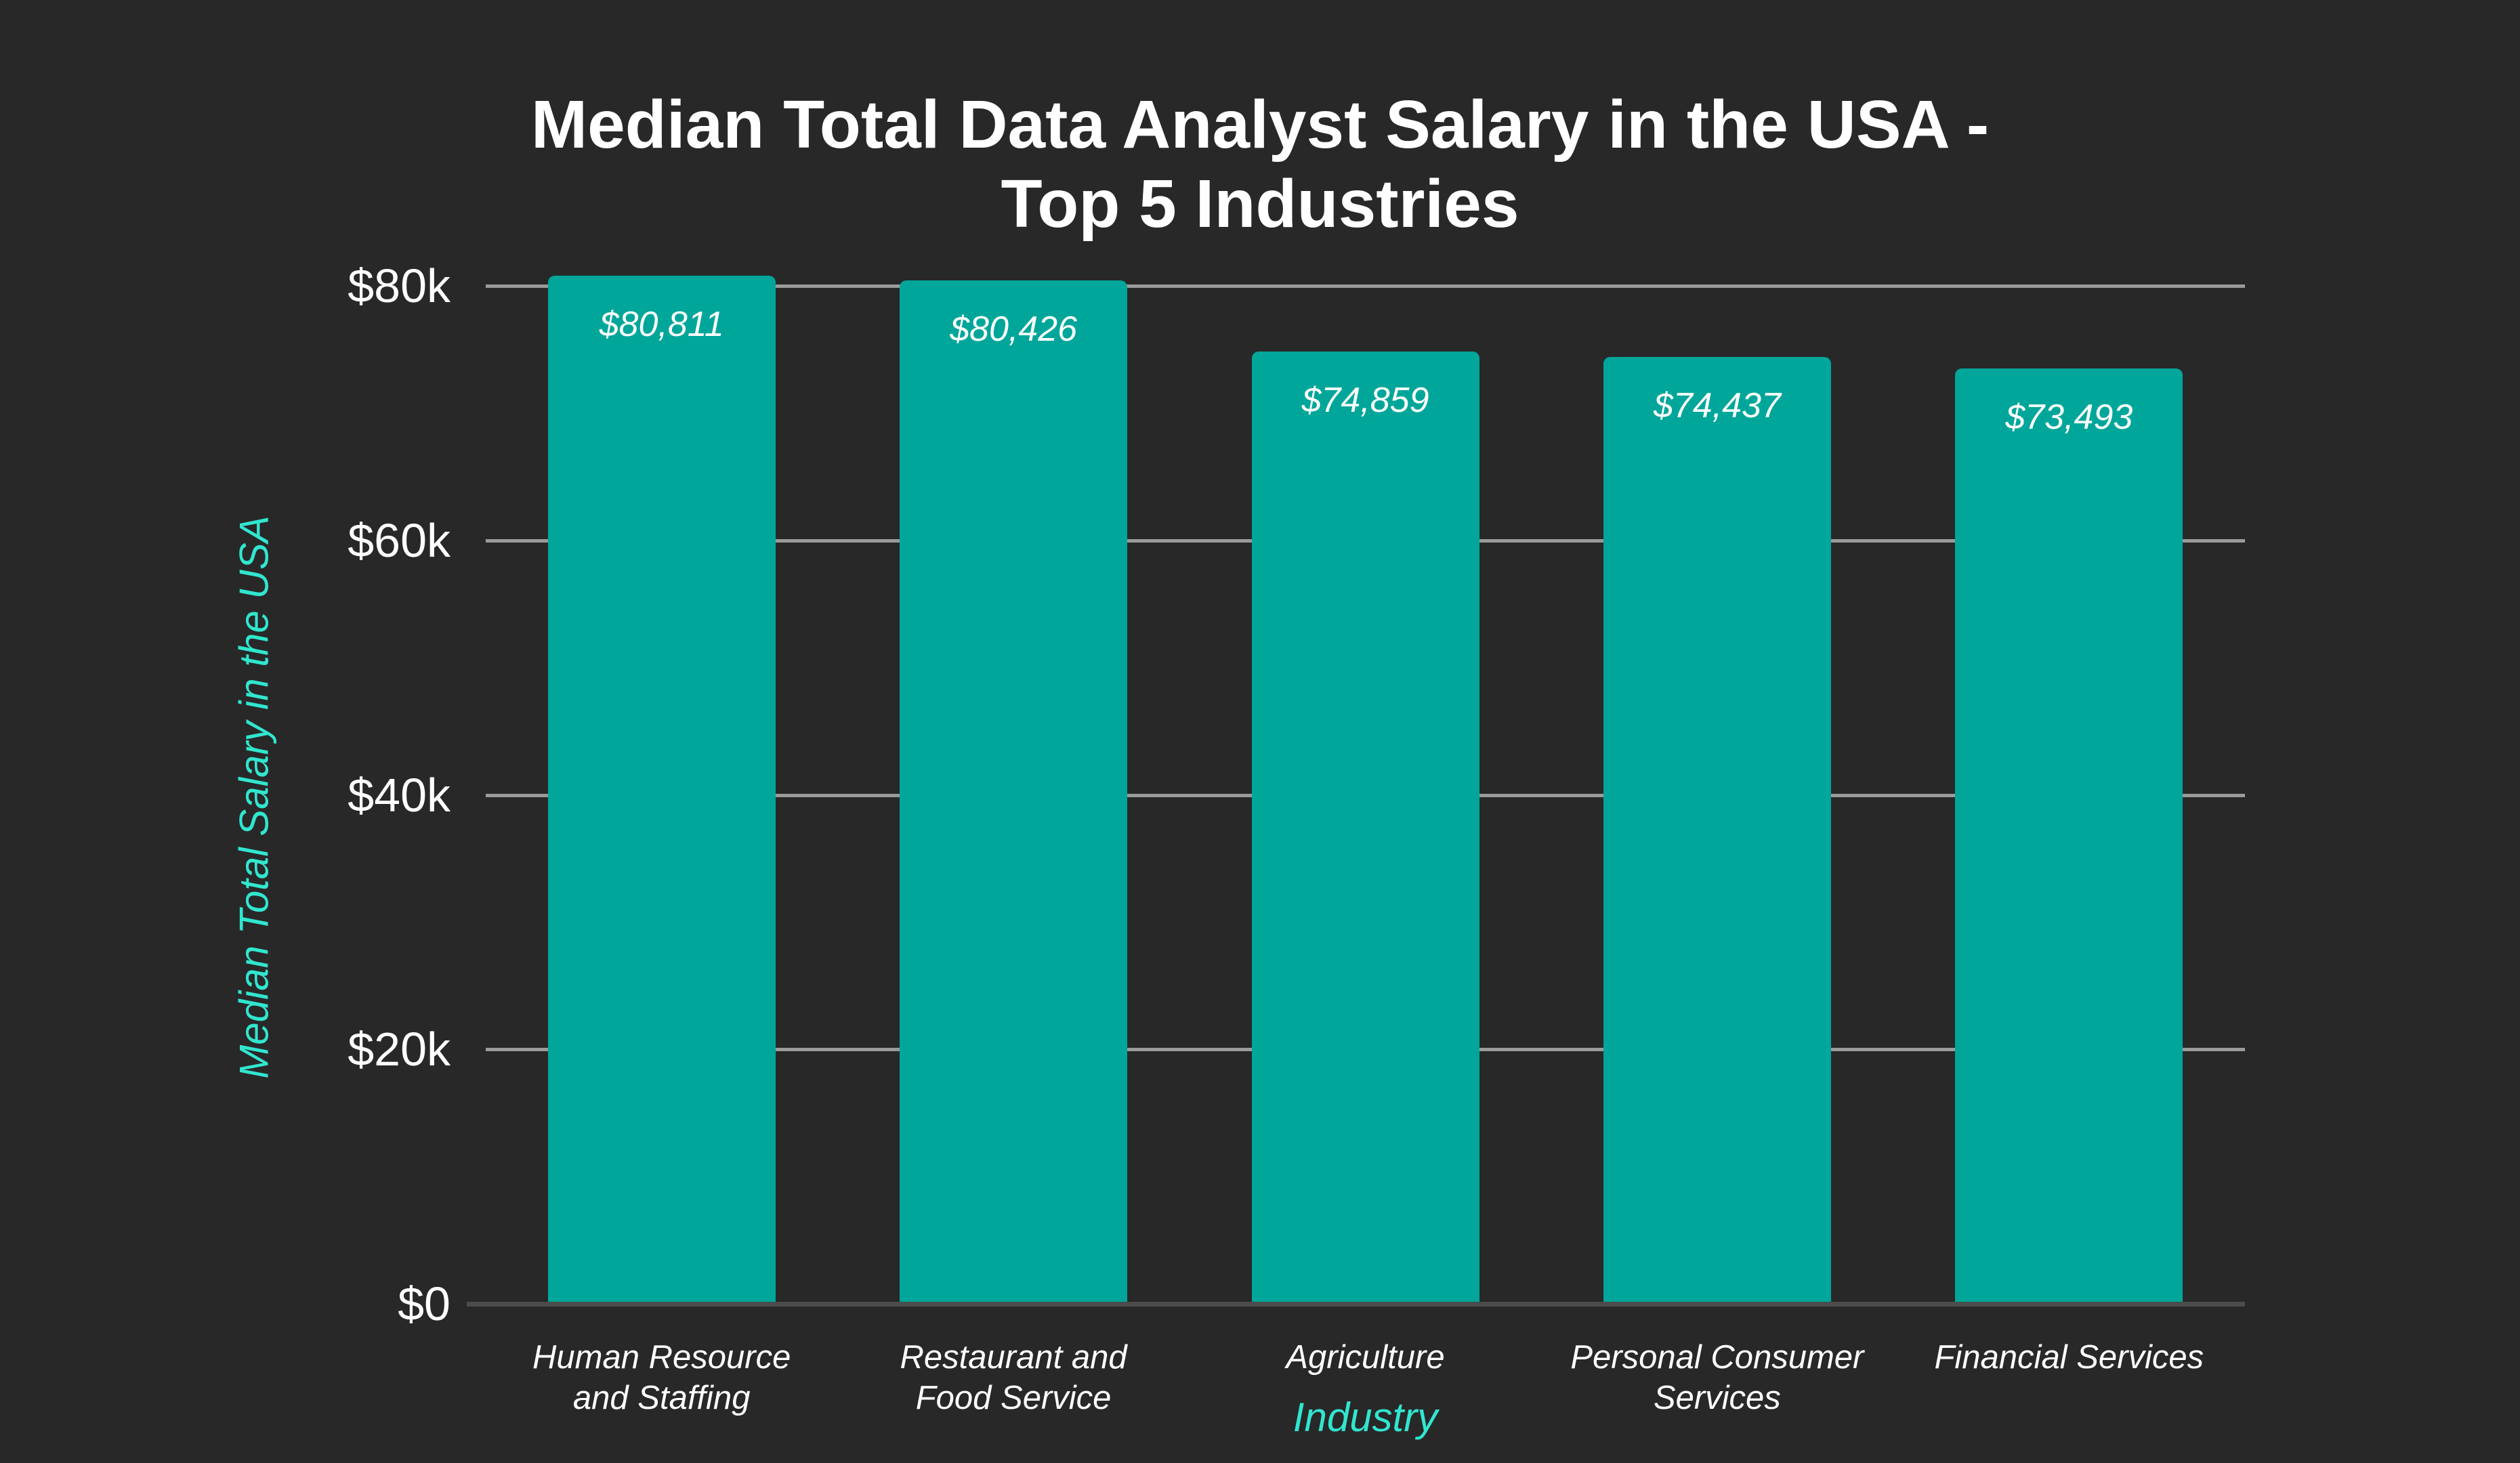  I want to click on y-tick-label: $0, so click(424, 1303).